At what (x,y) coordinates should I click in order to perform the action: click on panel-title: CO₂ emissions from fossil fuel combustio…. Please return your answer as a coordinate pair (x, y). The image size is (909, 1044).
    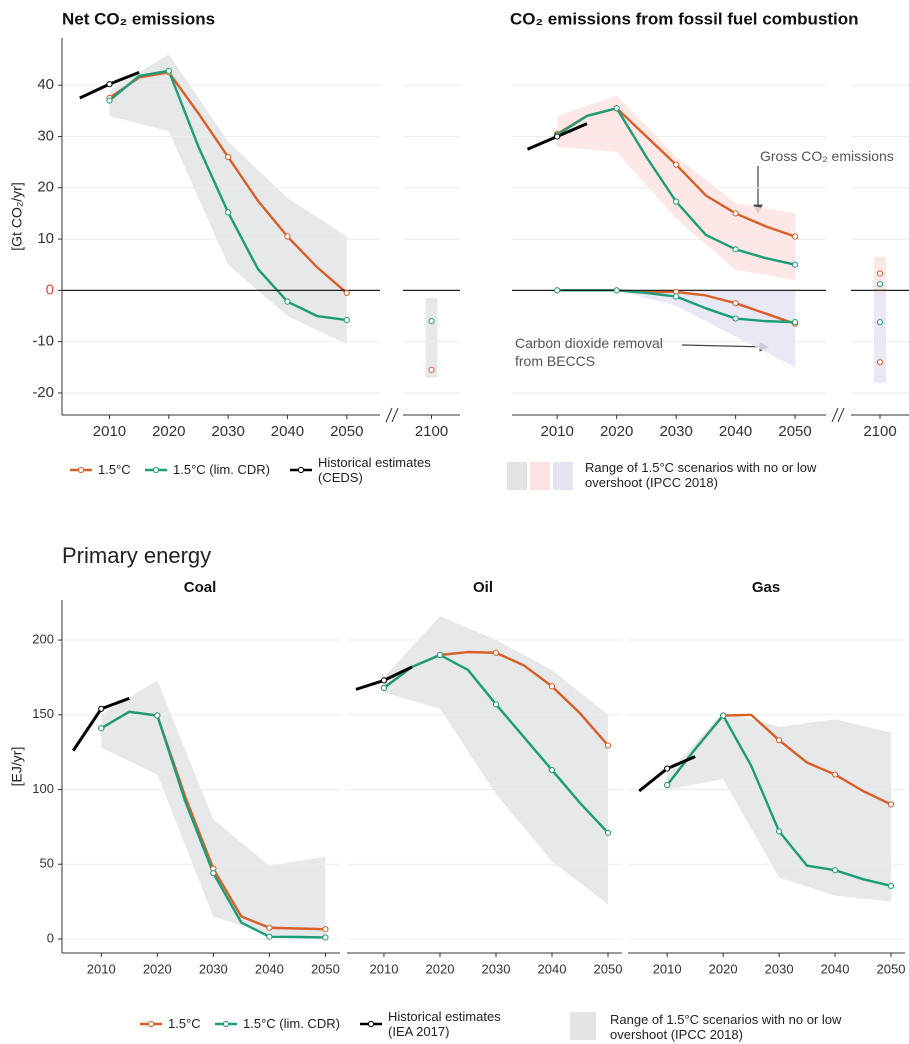
    Looking at the image, I should click on (684, 18).